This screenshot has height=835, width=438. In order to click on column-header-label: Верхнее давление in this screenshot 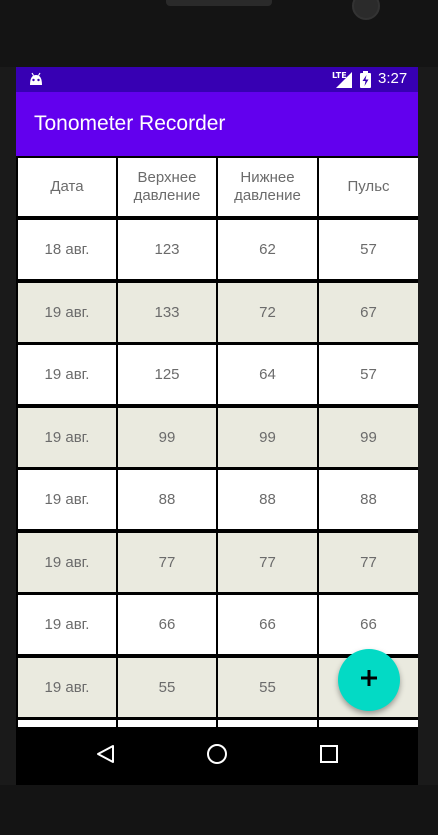, I will do `click(167, 186)`.